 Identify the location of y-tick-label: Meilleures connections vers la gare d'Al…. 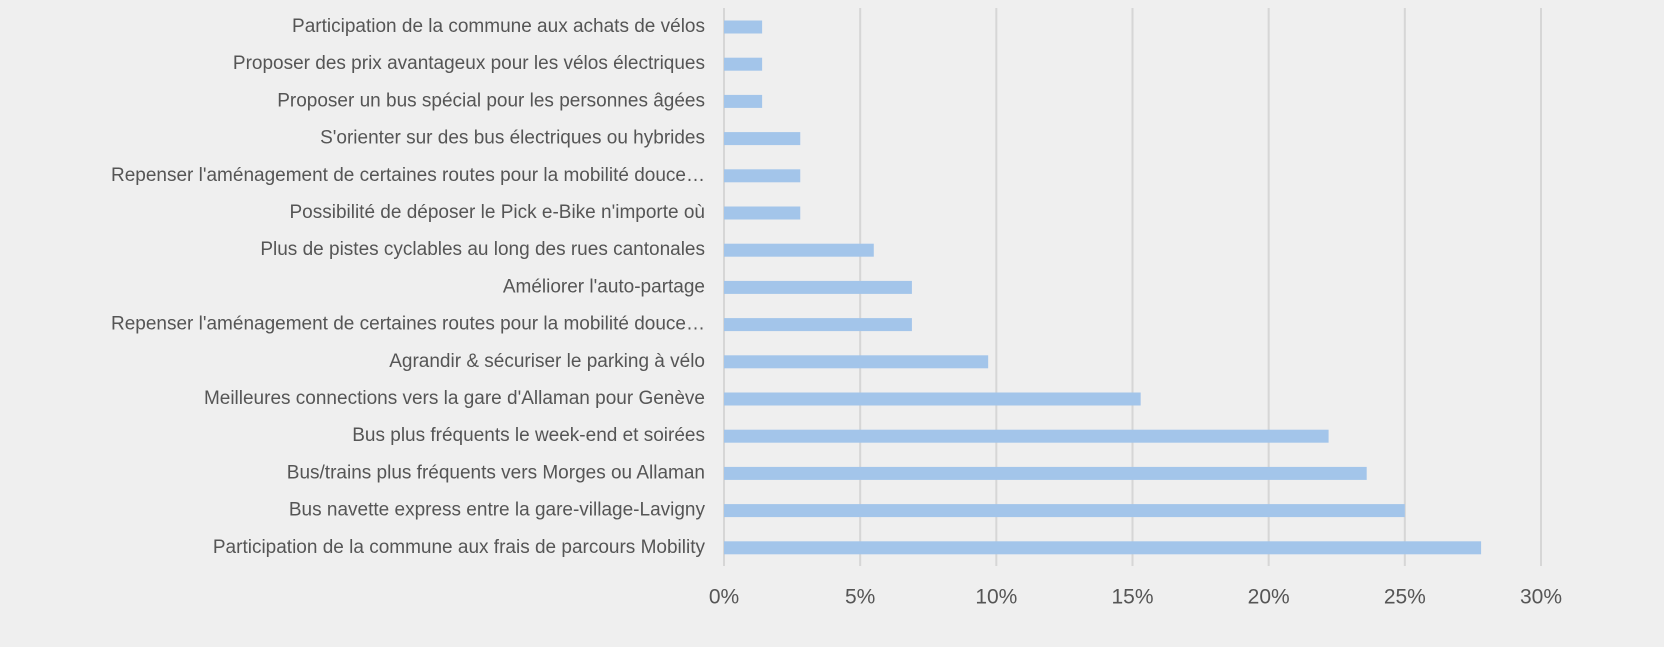
(454, 398).